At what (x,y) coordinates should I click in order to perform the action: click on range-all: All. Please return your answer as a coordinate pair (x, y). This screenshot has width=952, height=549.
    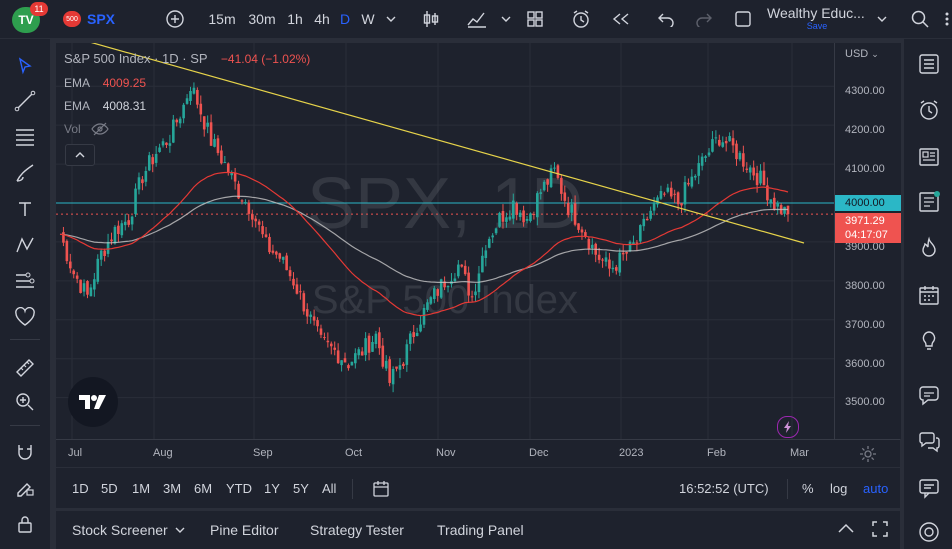
    Looking at the image, I should click on (329, 488).